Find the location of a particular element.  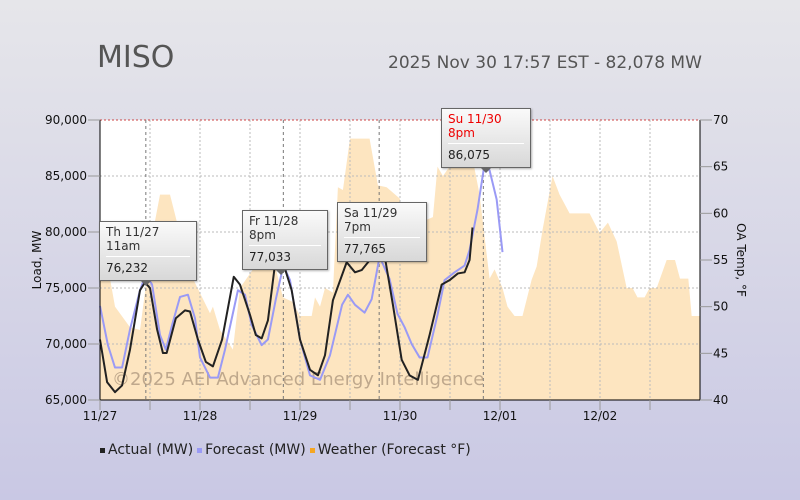

weather-swatch-icon is located at coordinates (312, 450).